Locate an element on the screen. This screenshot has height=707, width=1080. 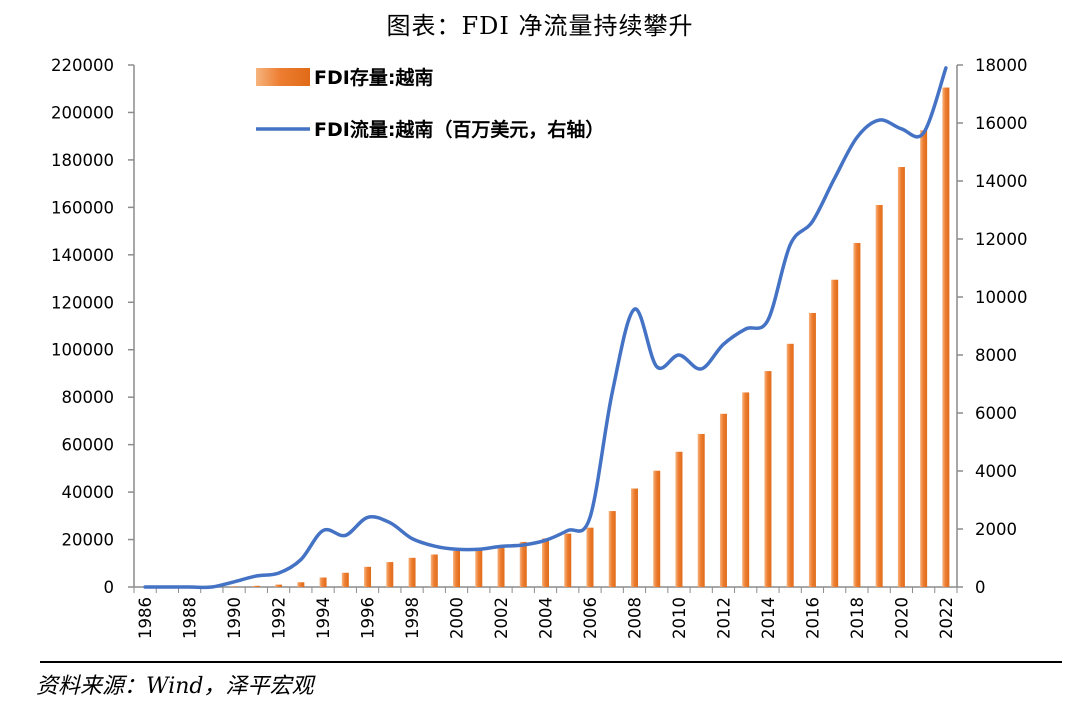
x-axis-tick-label: 1996 is located at coordinates (368, 618).